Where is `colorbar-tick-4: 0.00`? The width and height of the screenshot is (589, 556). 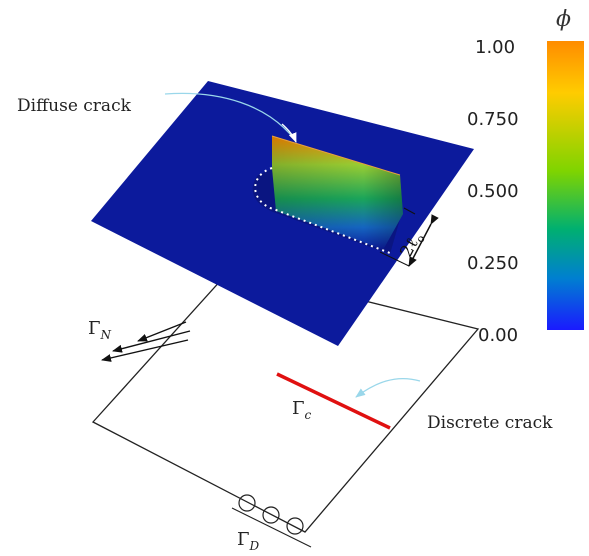 colorbar-tick-4: 0.00 is located at coordinates (498, 335).